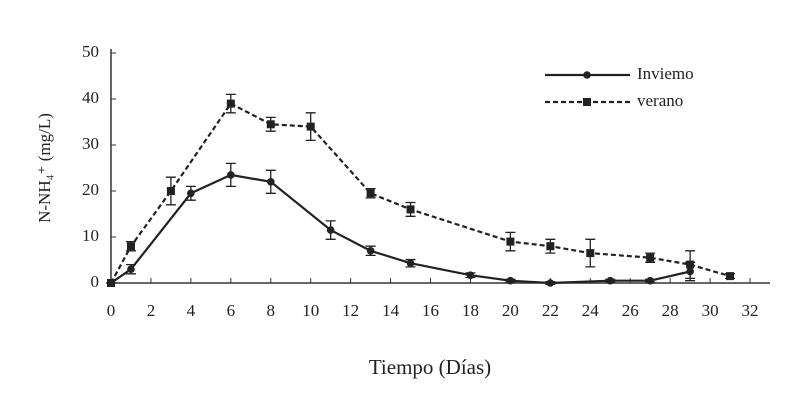  Describe the element at coordinates (350, 310) in the screenshot. I see `x-tick-label: 12` at that location.